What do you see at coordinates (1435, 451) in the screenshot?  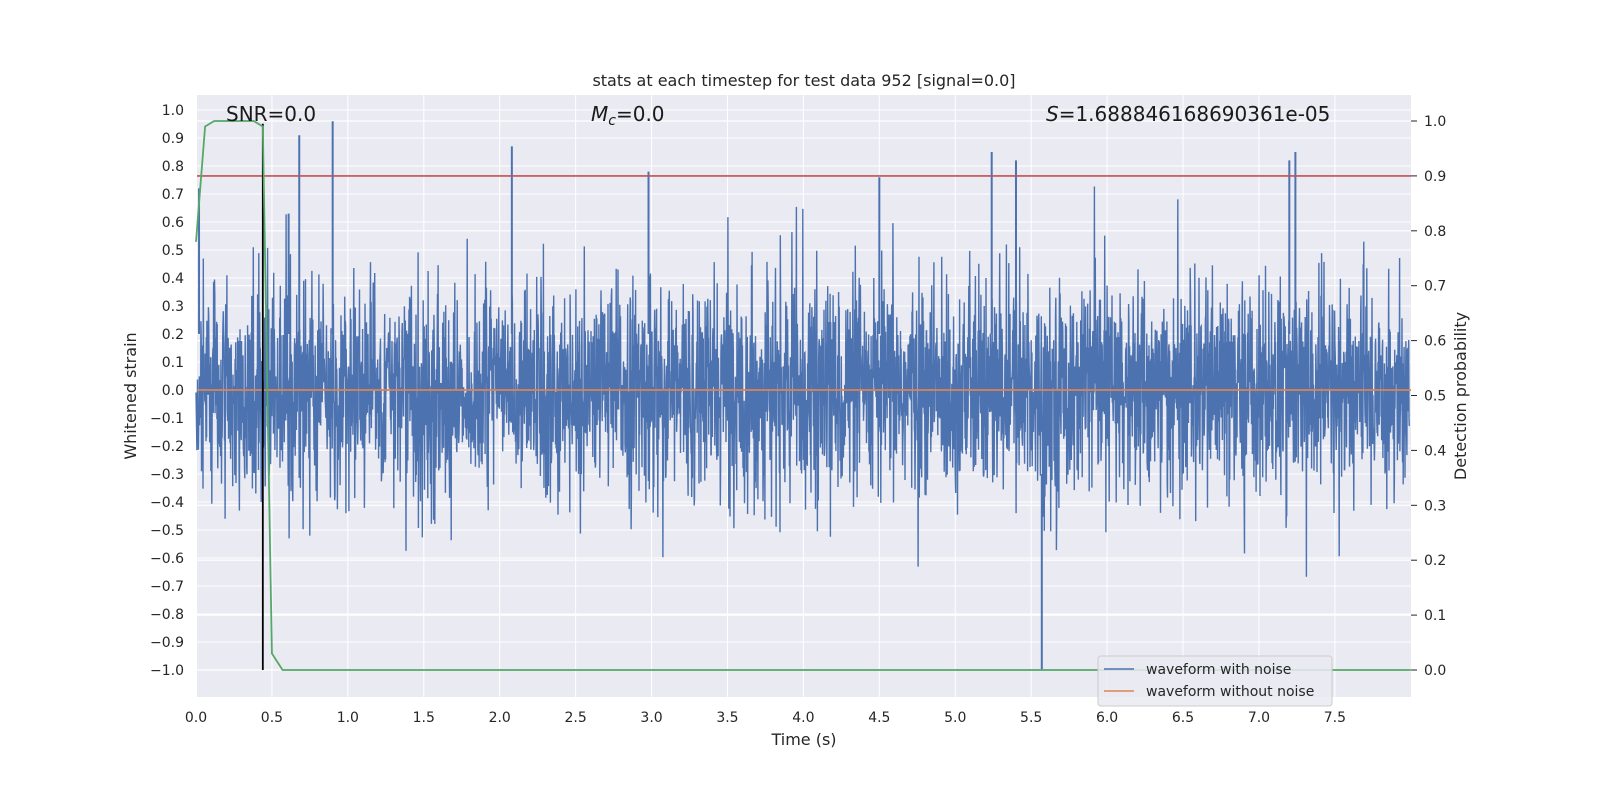 I see `right-y-tick-label: 0.4` at bounding box center [1435, 451].